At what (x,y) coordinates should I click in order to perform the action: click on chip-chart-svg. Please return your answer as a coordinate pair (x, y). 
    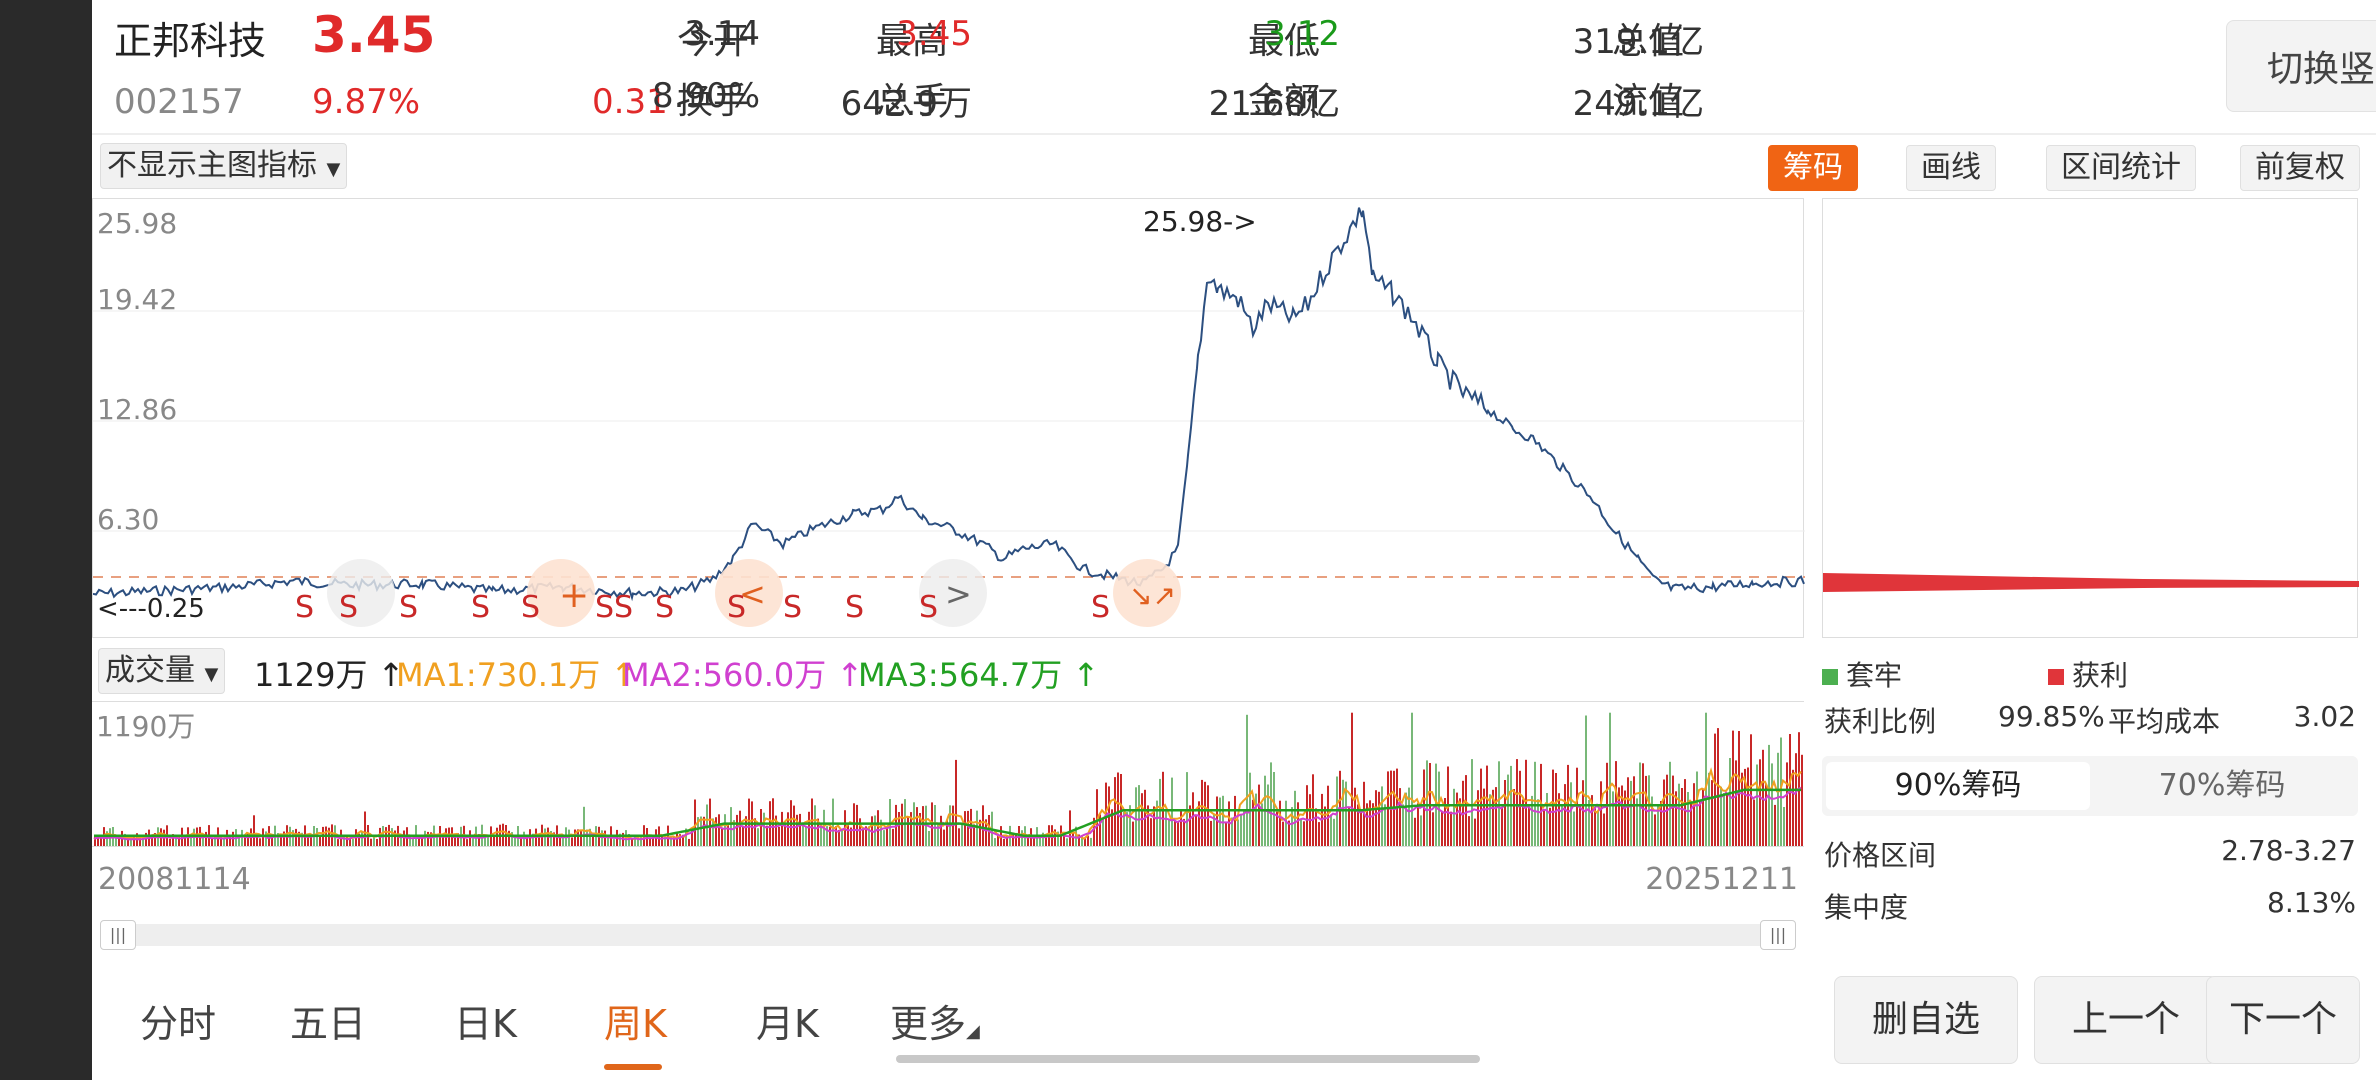
    Looking at the image, I should click on (2091, 582).